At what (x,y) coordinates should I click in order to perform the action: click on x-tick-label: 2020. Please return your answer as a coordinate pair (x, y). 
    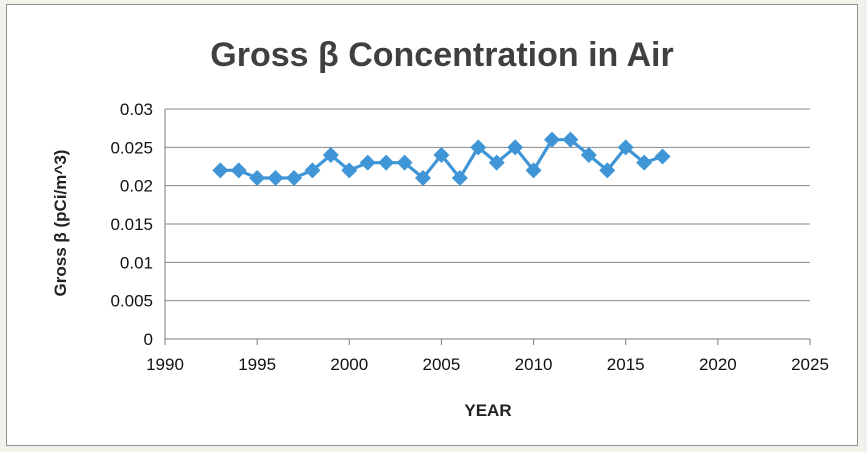
    Looking at the image, I should click on (718, 364).